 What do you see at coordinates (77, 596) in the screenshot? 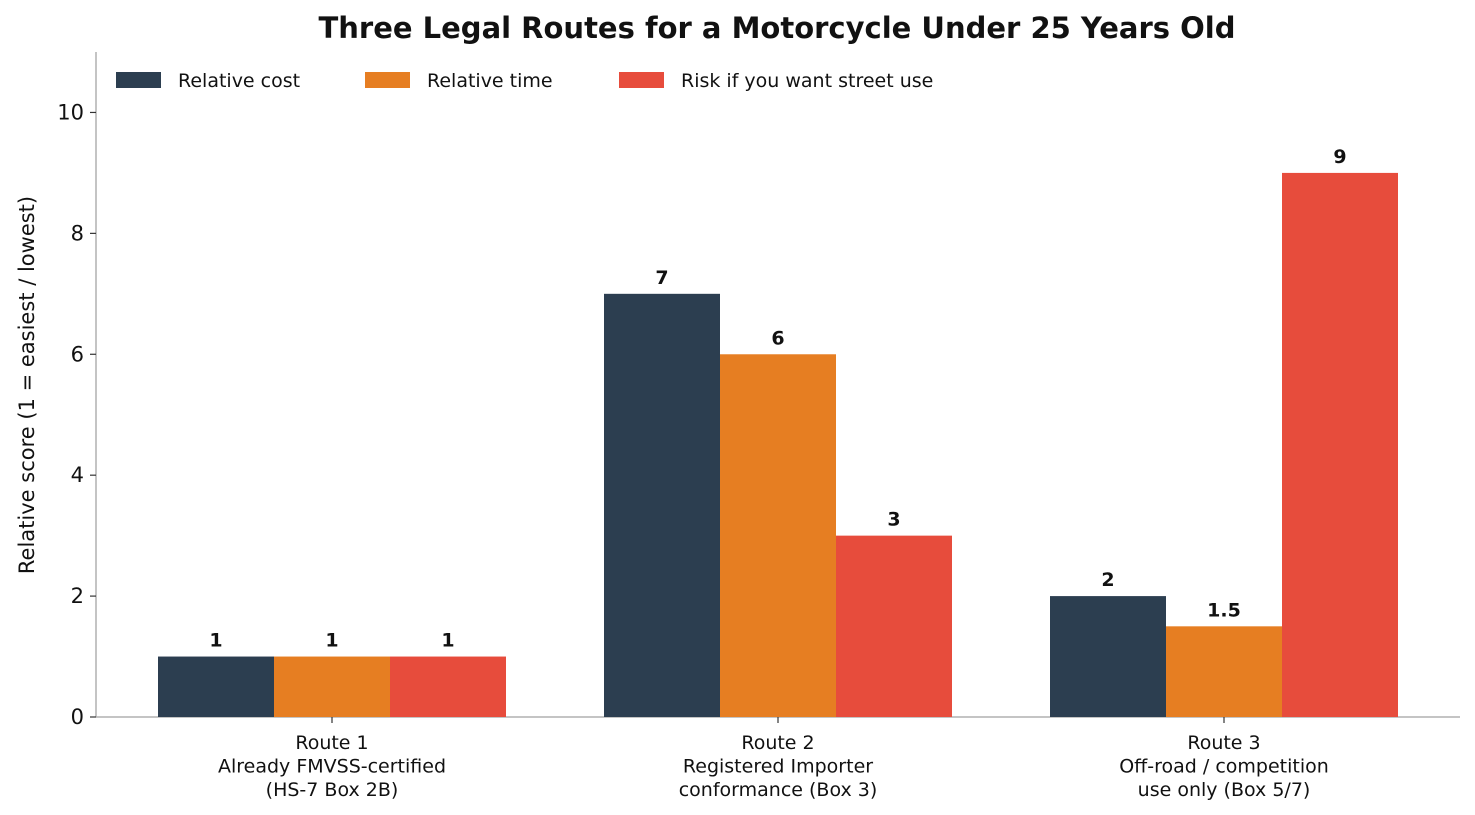
I see `y-tick-label: 2` at bounding box center [77, 596].